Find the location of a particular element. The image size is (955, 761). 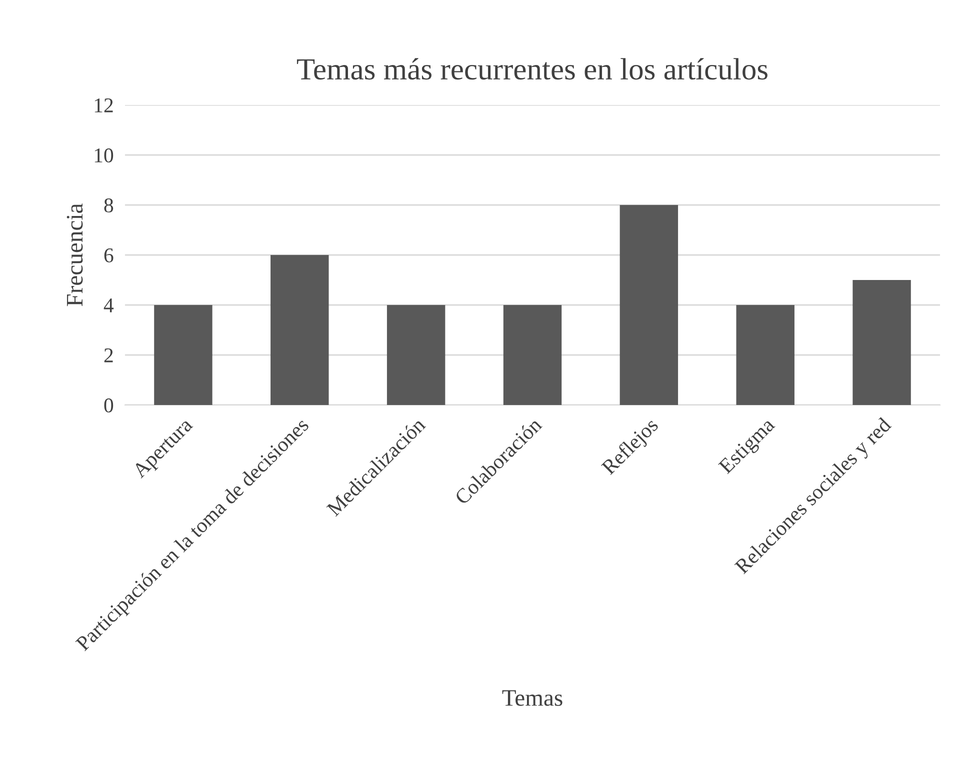

y-tick-label: 8 is located at coordinates (109, 205).